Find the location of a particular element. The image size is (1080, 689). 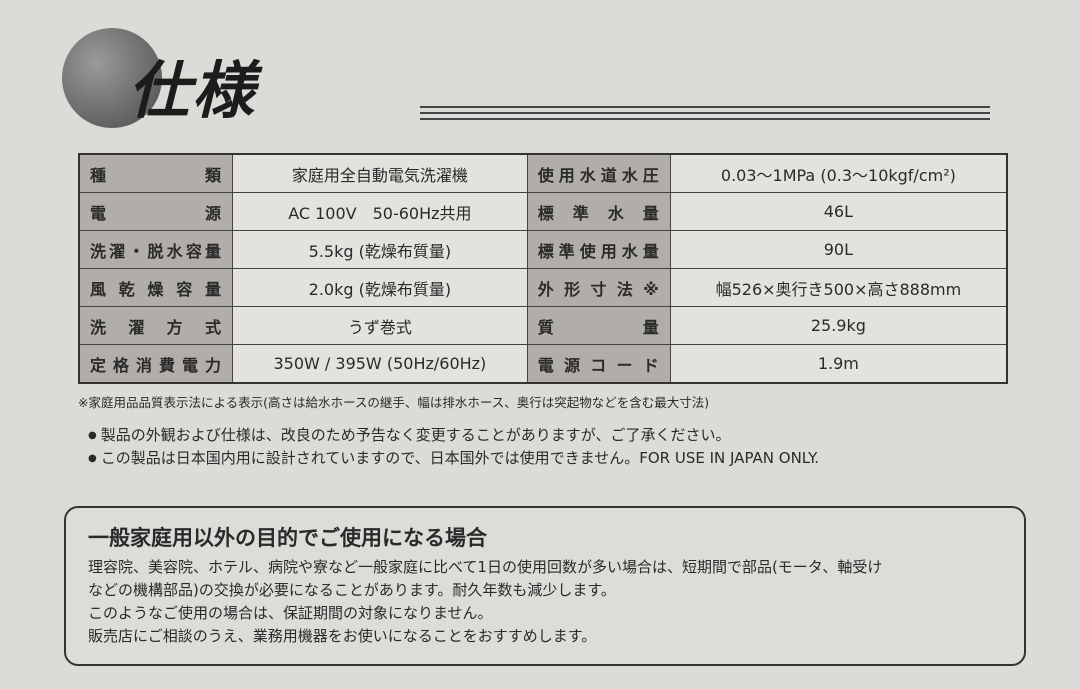

title-circle is located at coordinates (112, 78).